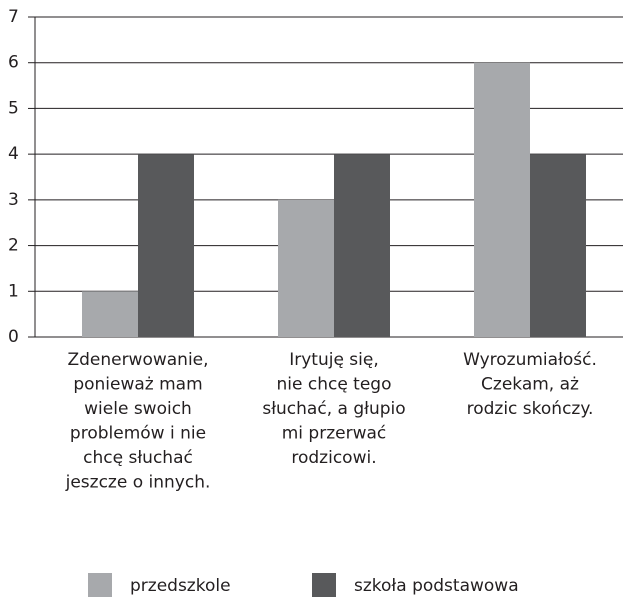  I want to click on y-tick-label: 4, so click(13, 154).